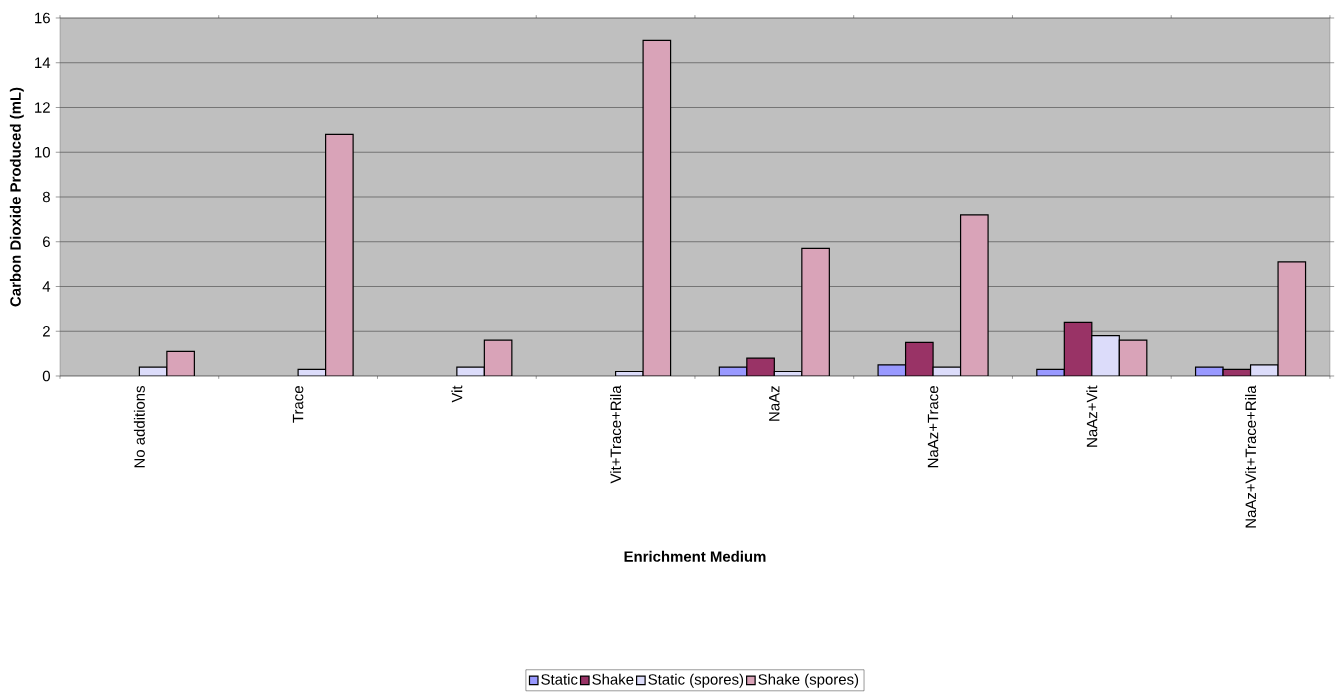 The image size is (1335, 695). Describe the element at coordinates (1092, 416) in the screenshot. I see `x-tick-label: NaAz+Vit` at that location.